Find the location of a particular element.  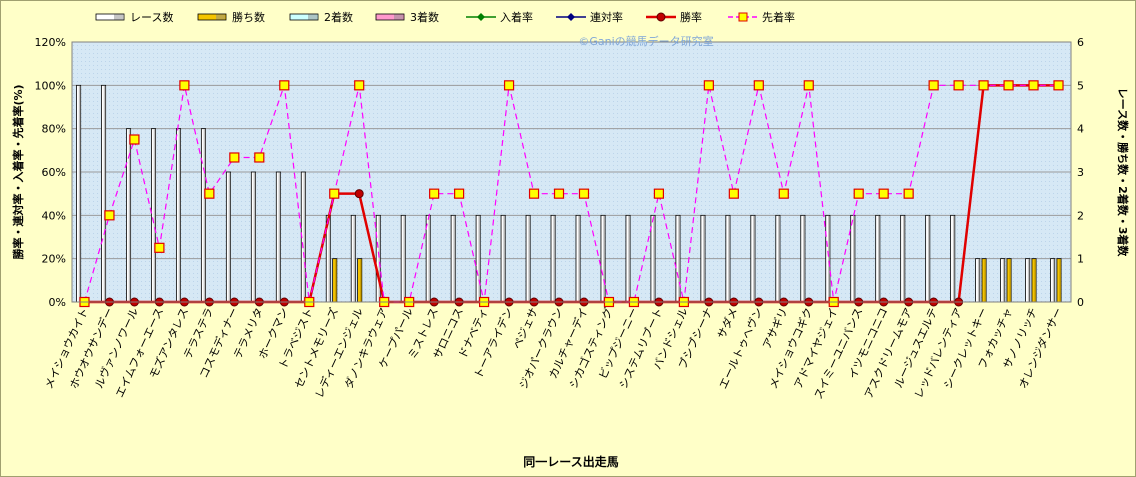

legend-label: 3着数 is located at coordinates (424, 17).